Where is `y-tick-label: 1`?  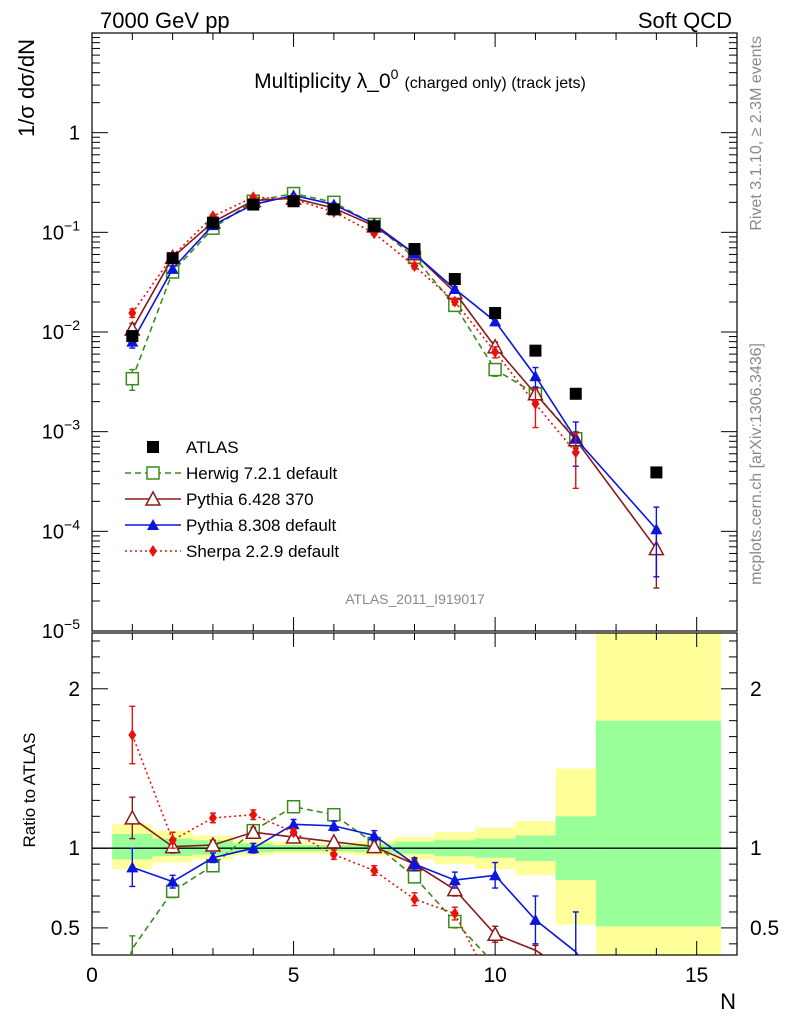
y-tick-label: 1 is located at coordinates (74, 134).